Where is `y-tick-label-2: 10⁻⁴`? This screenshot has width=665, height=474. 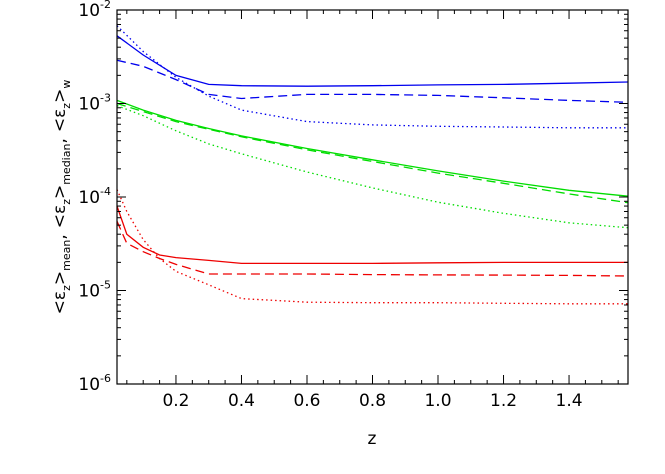 y-tick-label-2: 10⁻⁴ is located at coordinates (94, 196).